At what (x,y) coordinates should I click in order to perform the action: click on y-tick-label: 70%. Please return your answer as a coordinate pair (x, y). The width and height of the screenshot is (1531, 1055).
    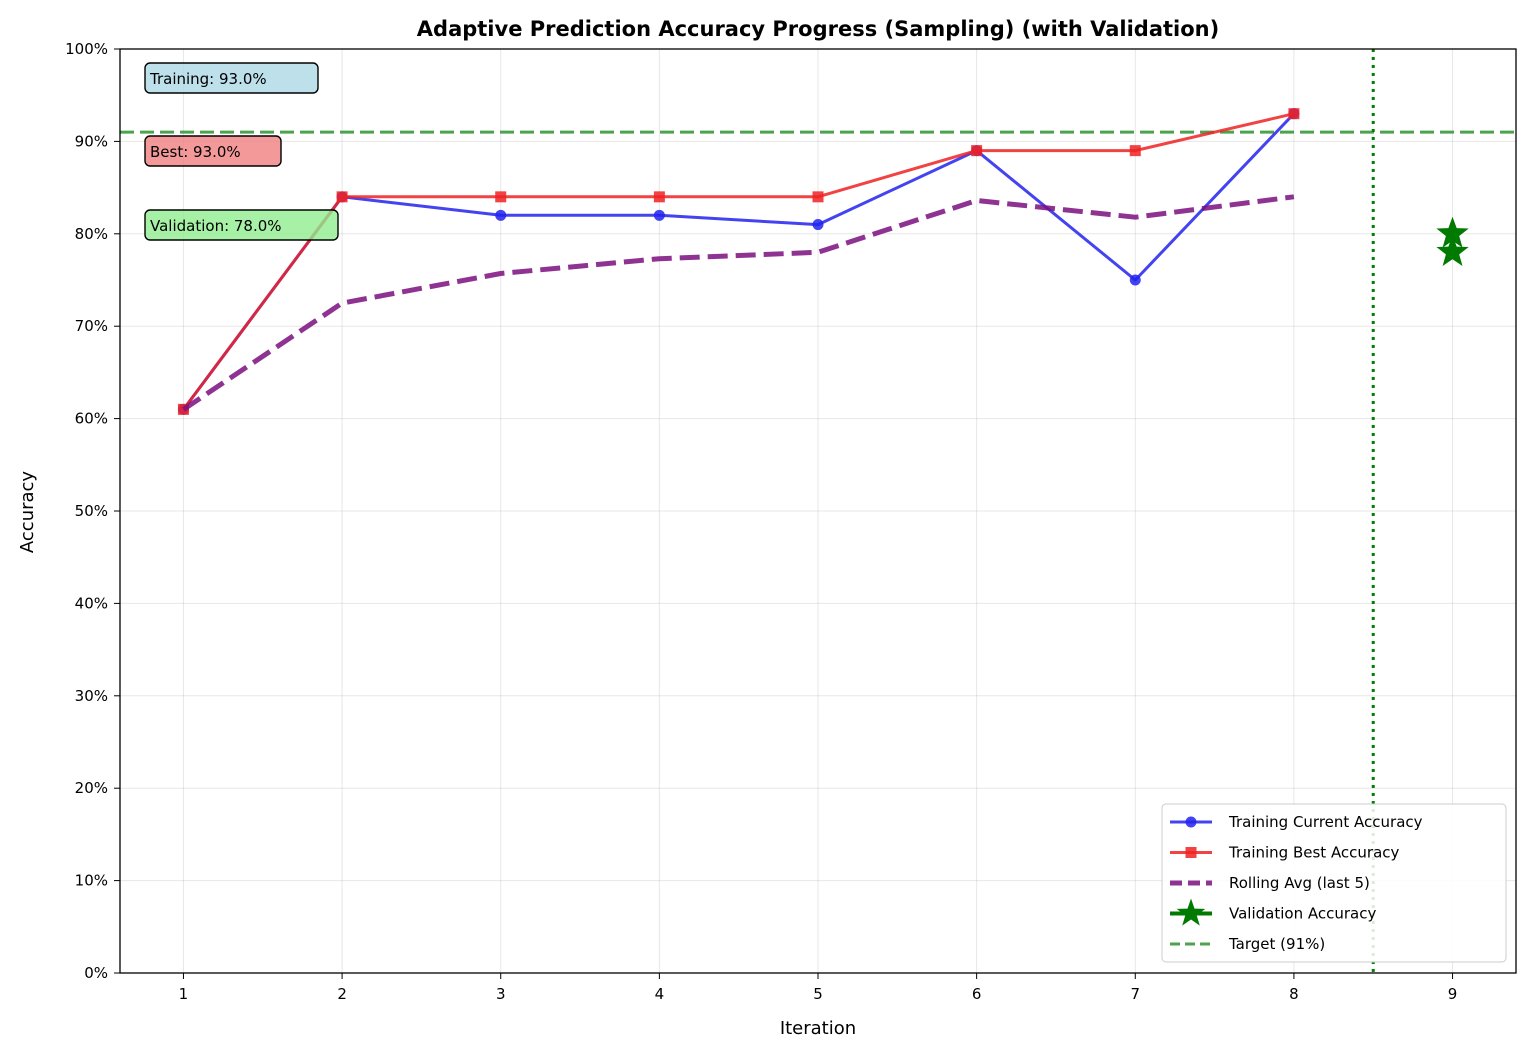
    Looking at the image, I should click on (91, 326).